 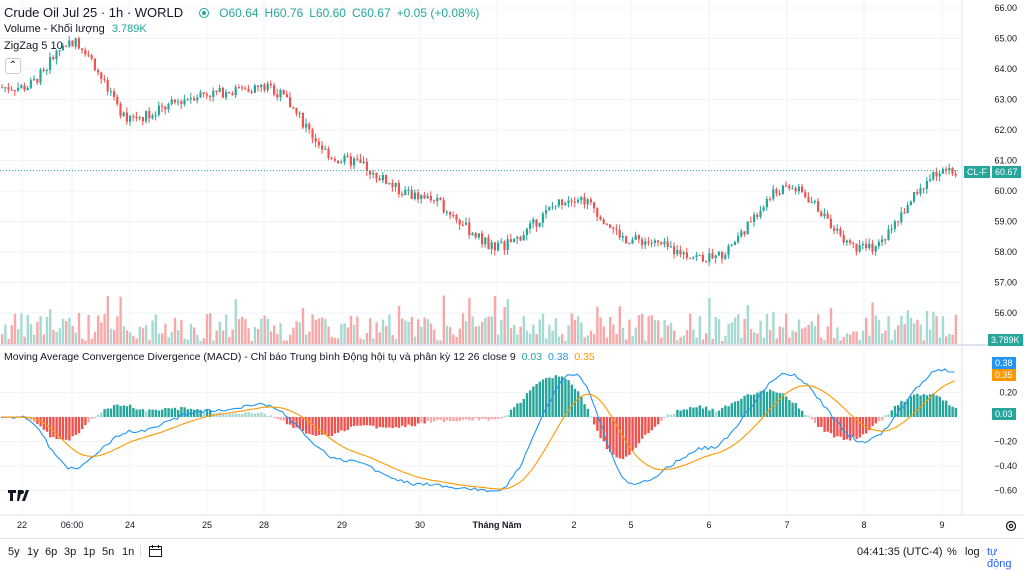 I want to click on timeframe-1p: 1p, so click(x=89, y=552).